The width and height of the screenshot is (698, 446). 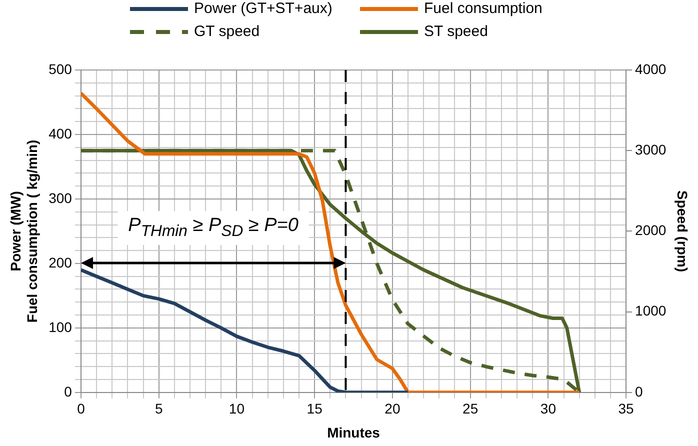 I want to click on y-axis-title: Power (MW) Fuel consumption ( kg/min), so click(x=23, y=231).